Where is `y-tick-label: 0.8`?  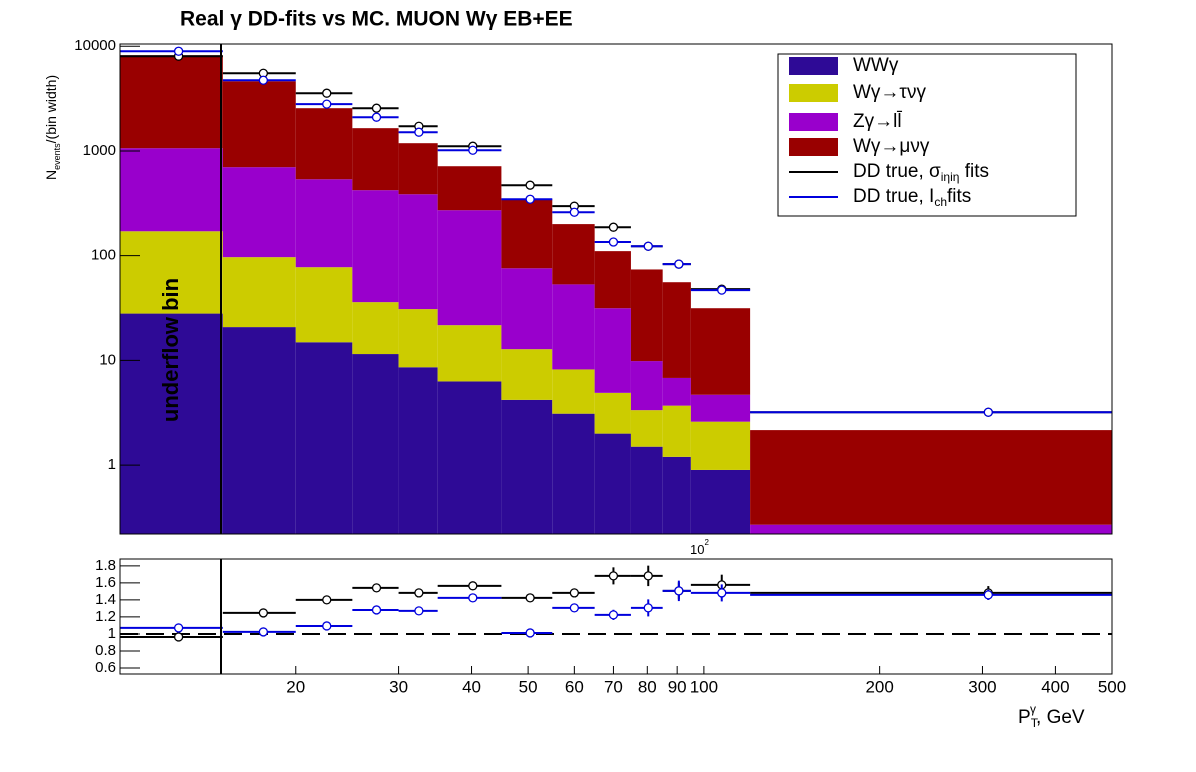 y-tick-label: 0.8 is located at coordinates (105, 650).